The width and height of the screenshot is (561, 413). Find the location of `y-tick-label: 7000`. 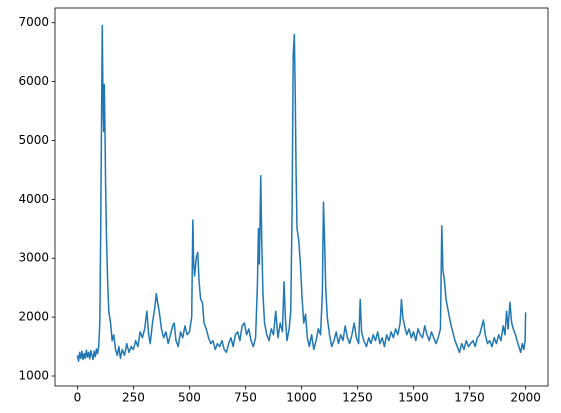

y-tick-label: 7000 is located at coordinates (33, 22).